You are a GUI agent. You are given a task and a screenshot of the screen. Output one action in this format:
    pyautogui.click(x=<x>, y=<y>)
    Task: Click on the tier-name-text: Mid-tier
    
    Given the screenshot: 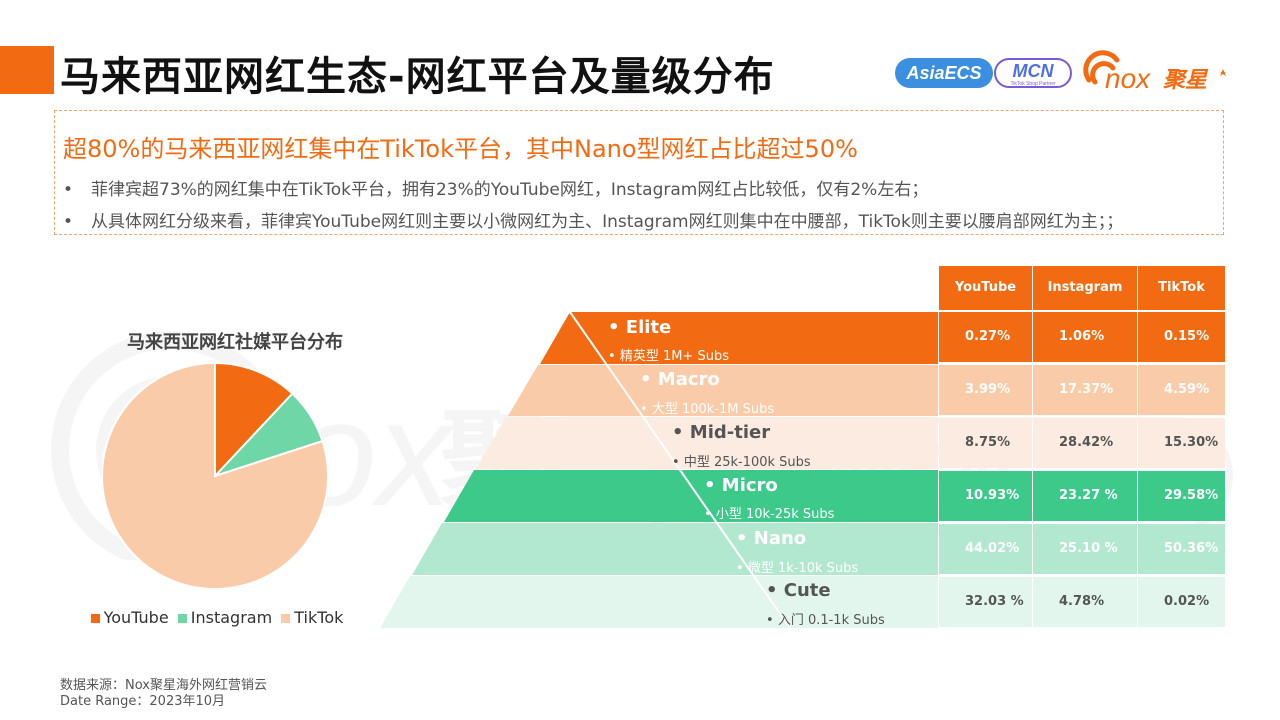 What is the action you would take?
    pyautogui.click(x=730, y=432)
    